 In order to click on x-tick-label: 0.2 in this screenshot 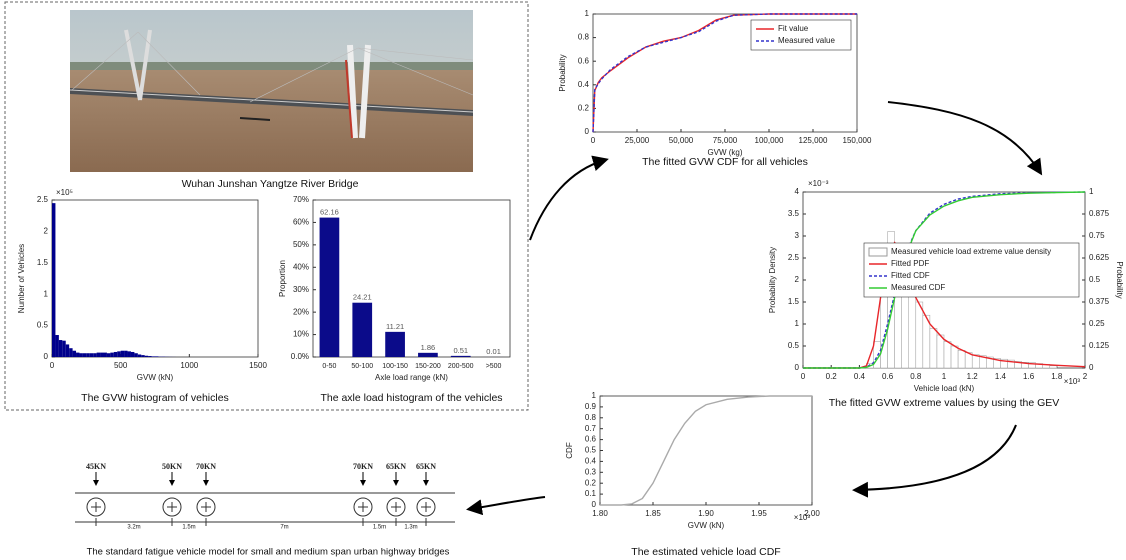, I will do `click(832, 376)`.